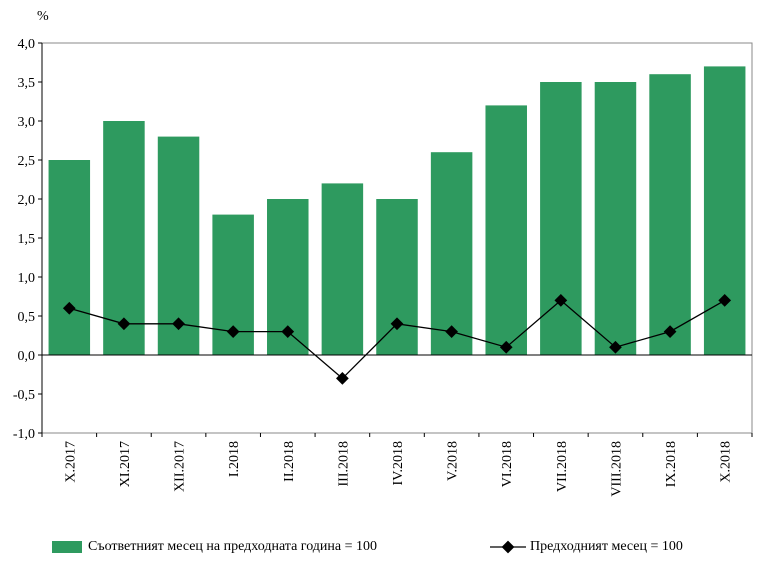  Describe the element at coordinates (27, 83) in the screenshot. I see `y-tick-label: 3,5` at that location.